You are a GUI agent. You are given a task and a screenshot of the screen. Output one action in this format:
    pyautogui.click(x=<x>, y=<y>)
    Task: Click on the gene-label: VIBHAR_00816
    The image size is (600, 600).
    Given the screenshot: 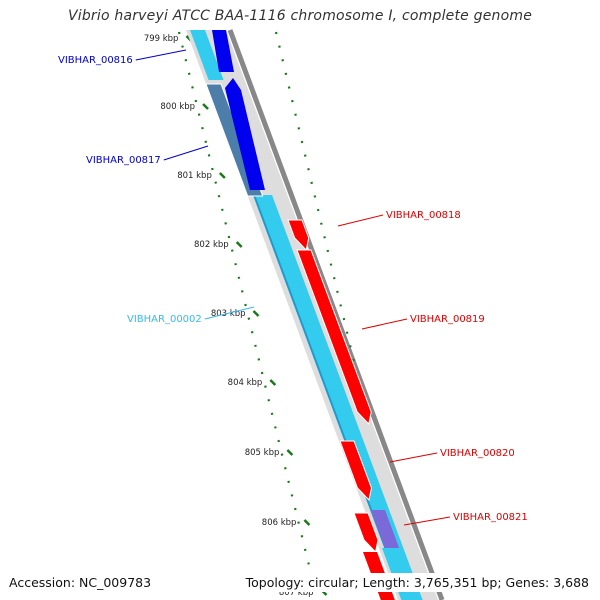 What is the action you would take?
    pyautogui.click(x=95, y=60)
    